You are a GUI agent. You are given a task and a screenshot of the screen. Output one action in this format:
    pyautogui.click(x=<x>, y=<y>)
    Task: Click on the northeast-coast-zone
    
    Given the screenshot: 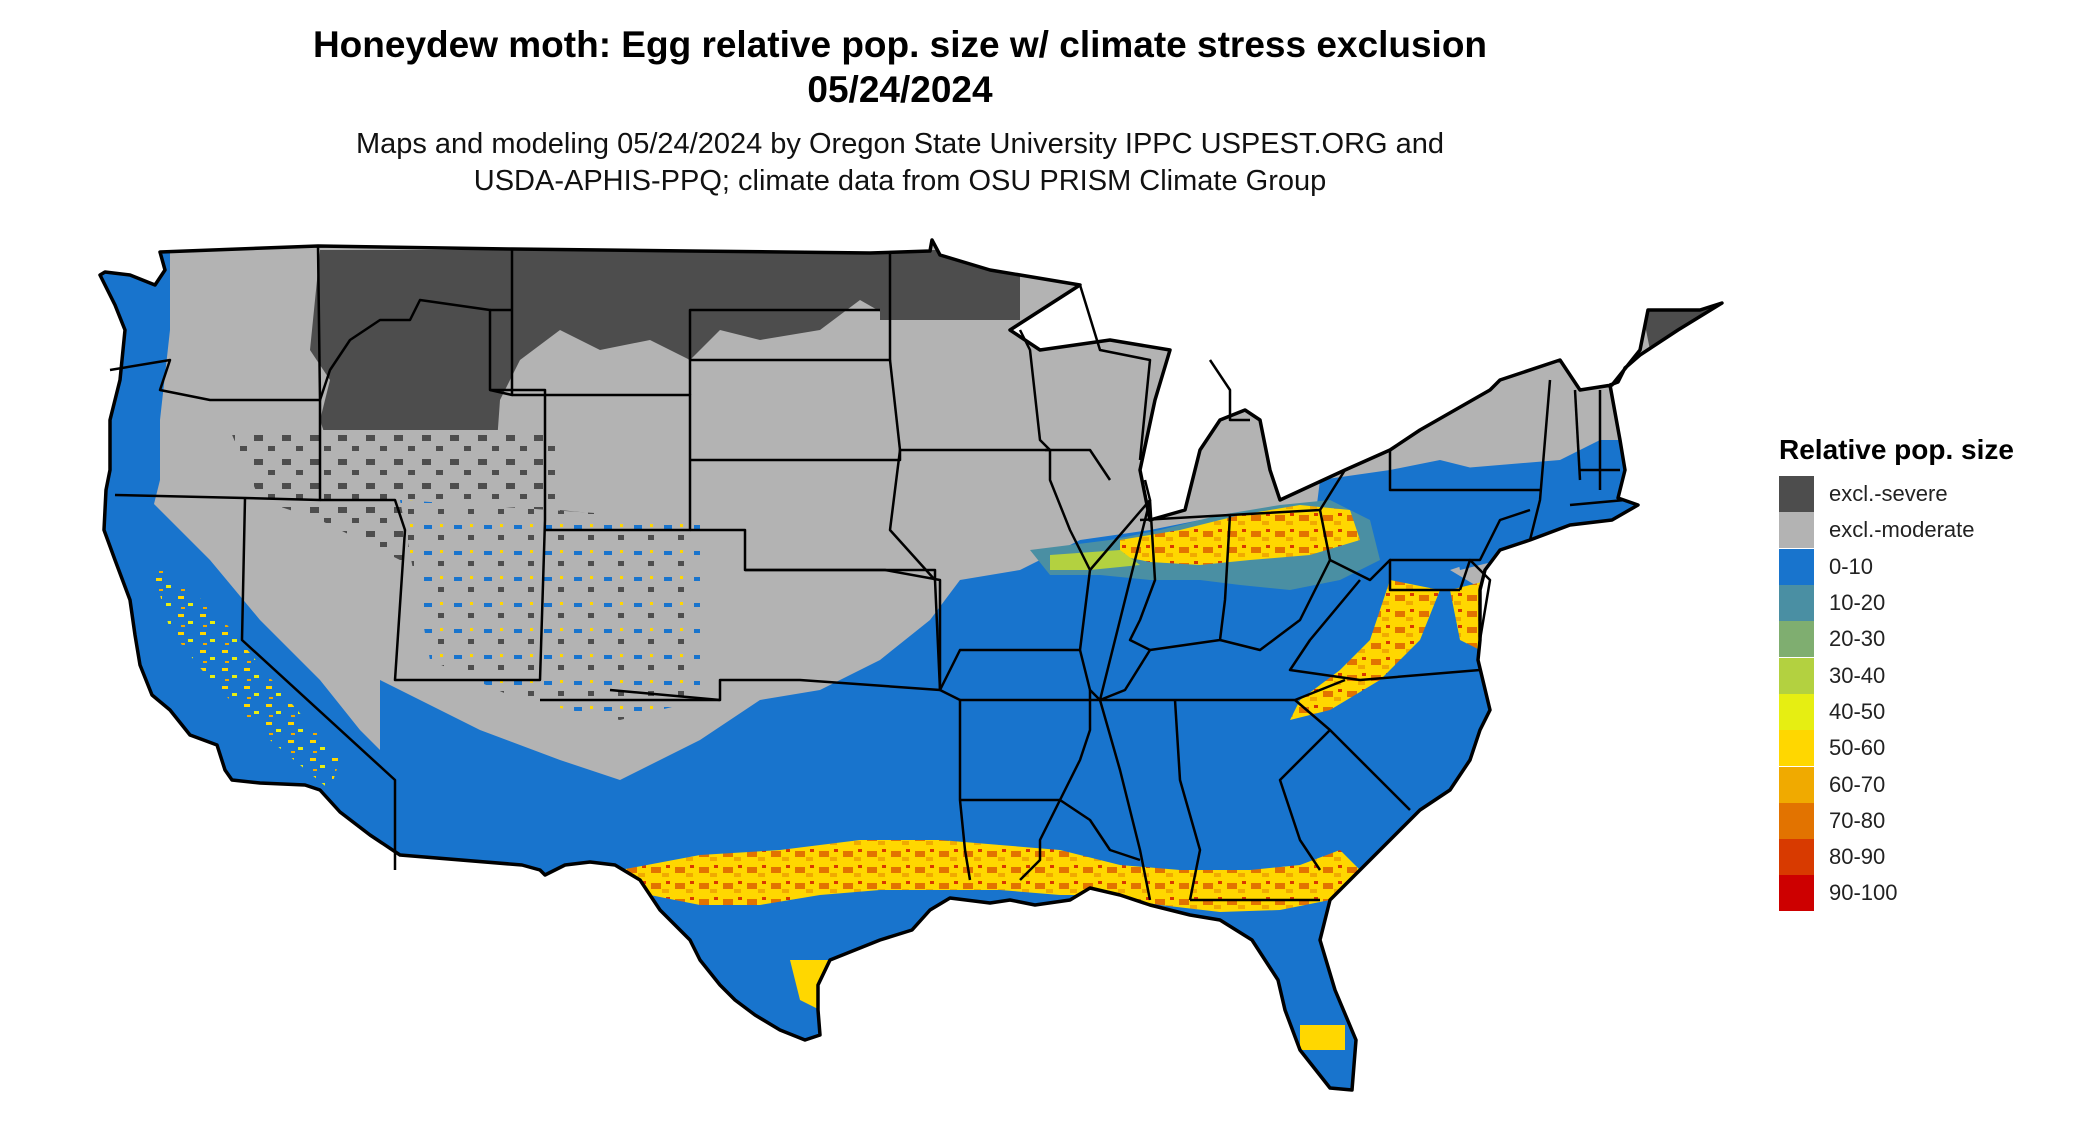 What is the action you would take?
    pyautogui.click(x=1550, y=505)
    